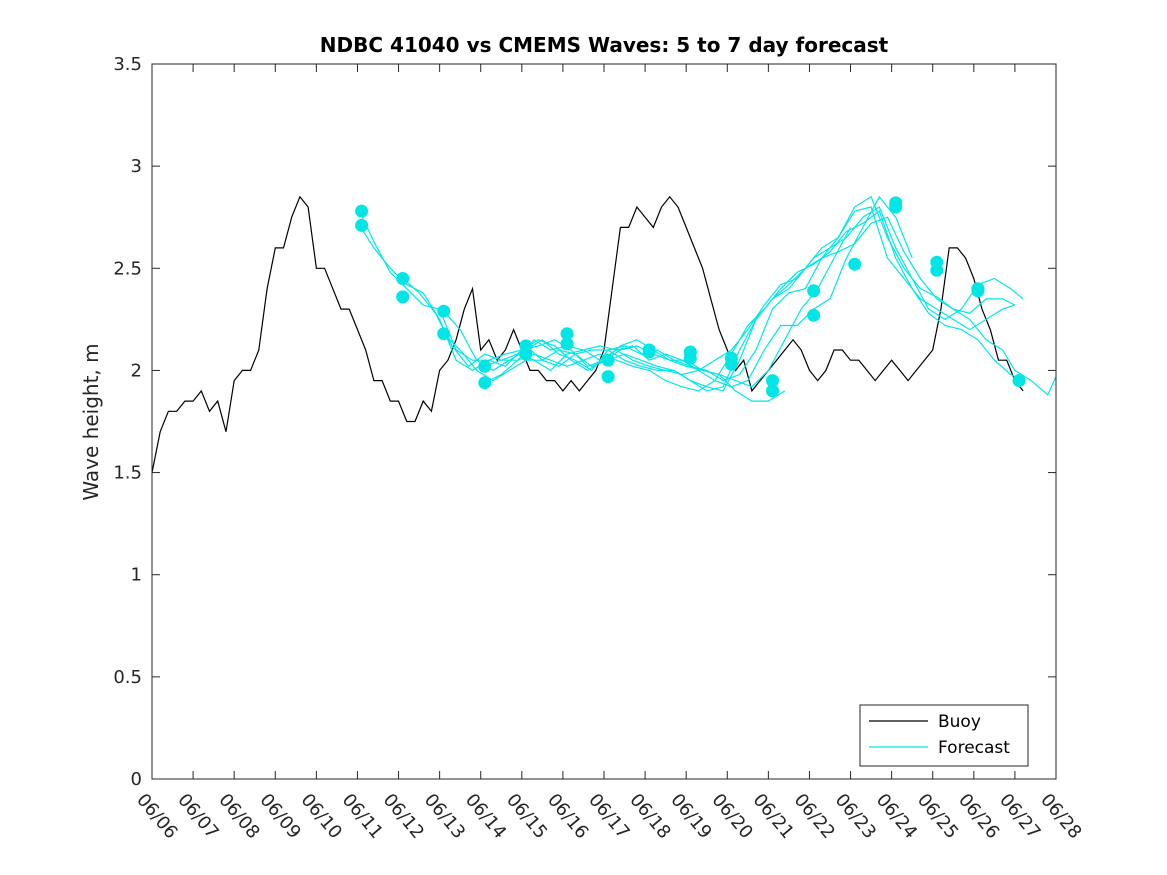 Image resolution: width=1167 pixels, height=875 pixels. What do you see at coordinates (959, 722) in the screenshot?
I see `legend-buoy-label: Buoy` at bounding box center [959, 722].